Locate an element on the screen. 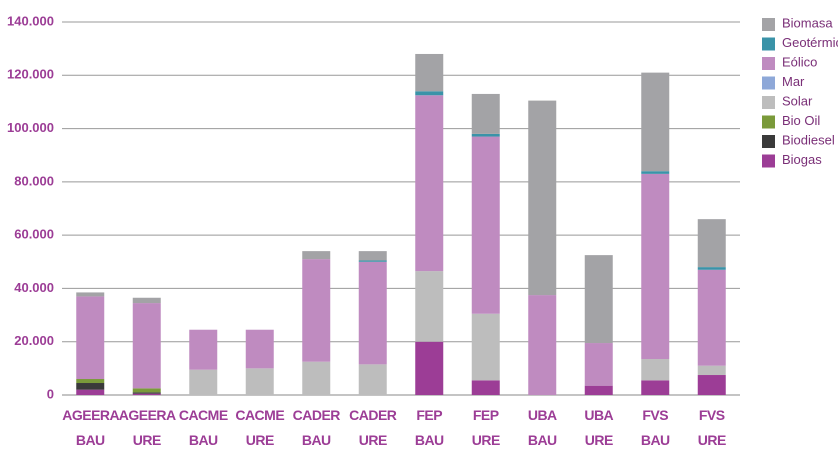 This screenshot has width=838, height=450. legend-label: Biomasa is located at coordinates (807, 22).